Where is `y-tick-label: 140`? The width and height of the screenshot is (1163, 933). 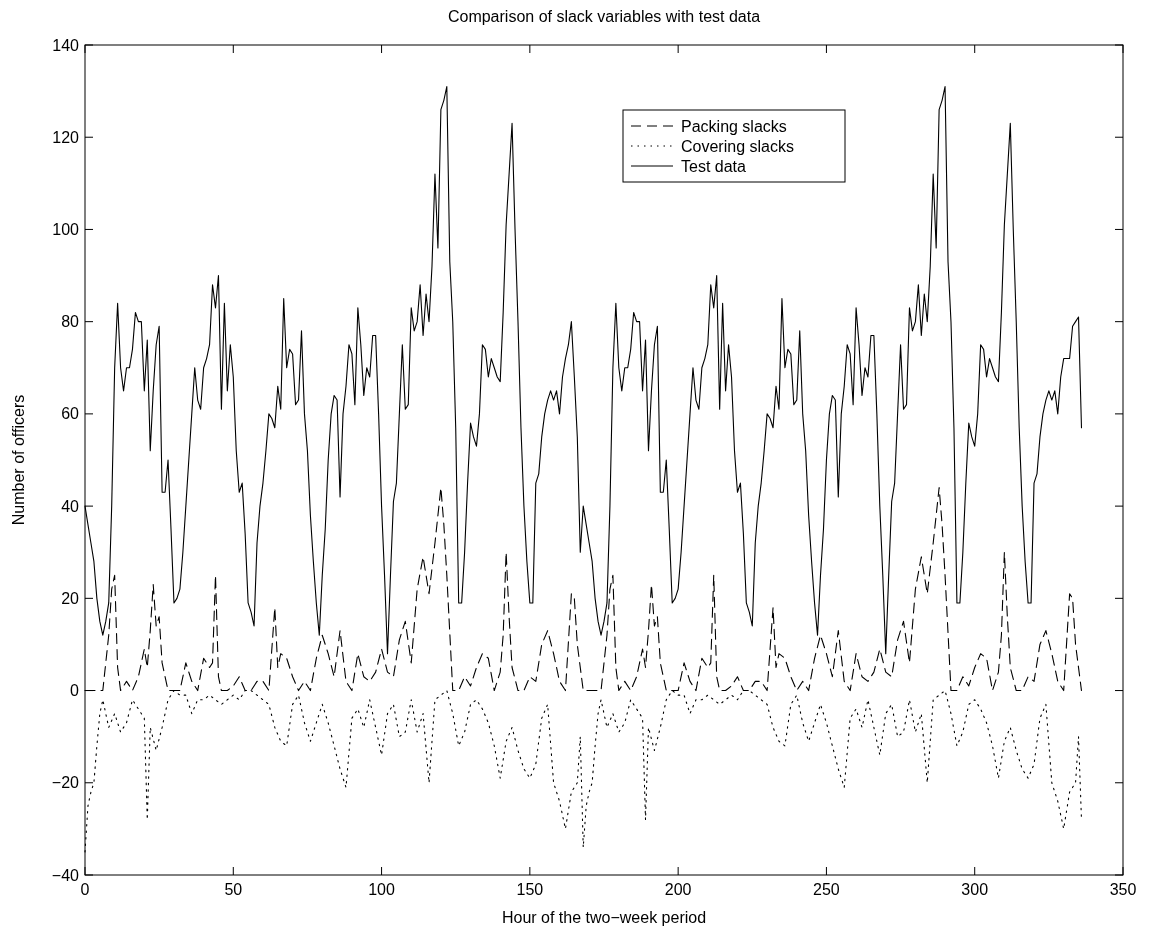 y-tick-label: 140 is located at coordinates (66, 45).